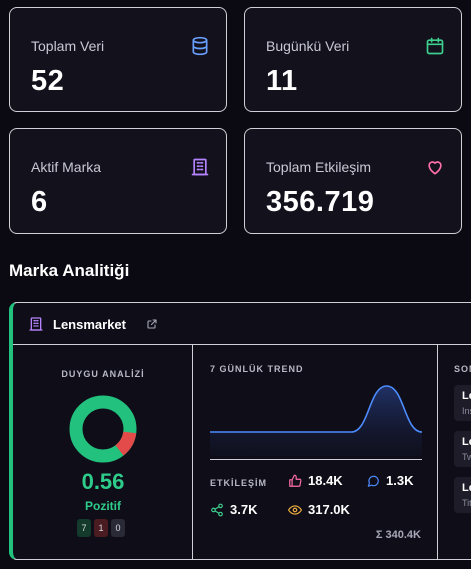  Describe the element at coordinates (118, 181) in the screenshot. I see `stat-card-active-brands: Aktif Marka 6` at that location.